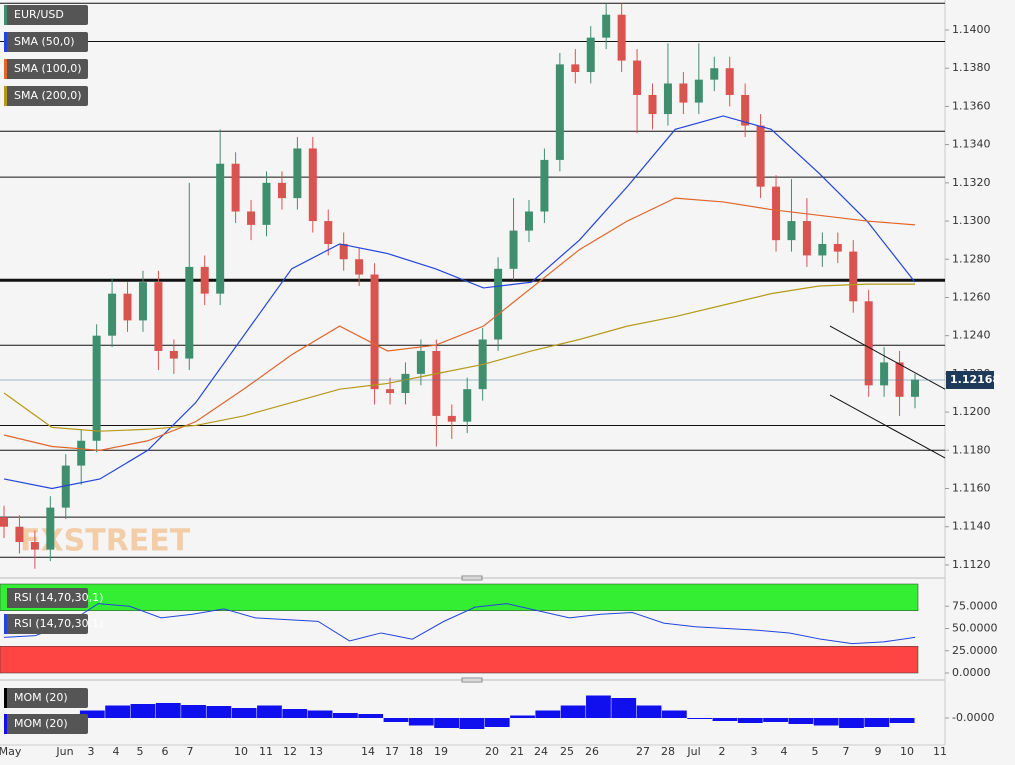 The height and width of the screenshot is (765, 1015). Describe the element at coordinates (64, 751) in the screenshot. I see `x-tick-label: Jun` at that location.